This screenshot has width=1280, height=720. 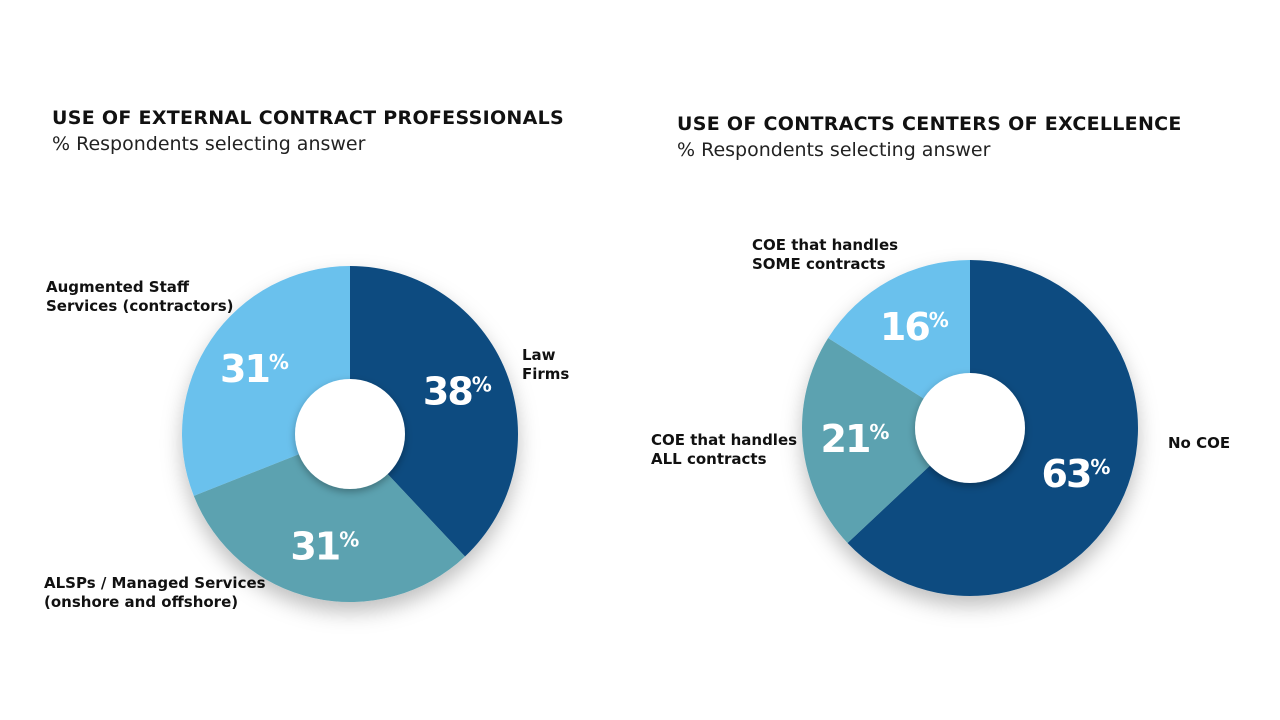 I want to click on label-law-firms: Law Firms, so click(x=546, y=364).